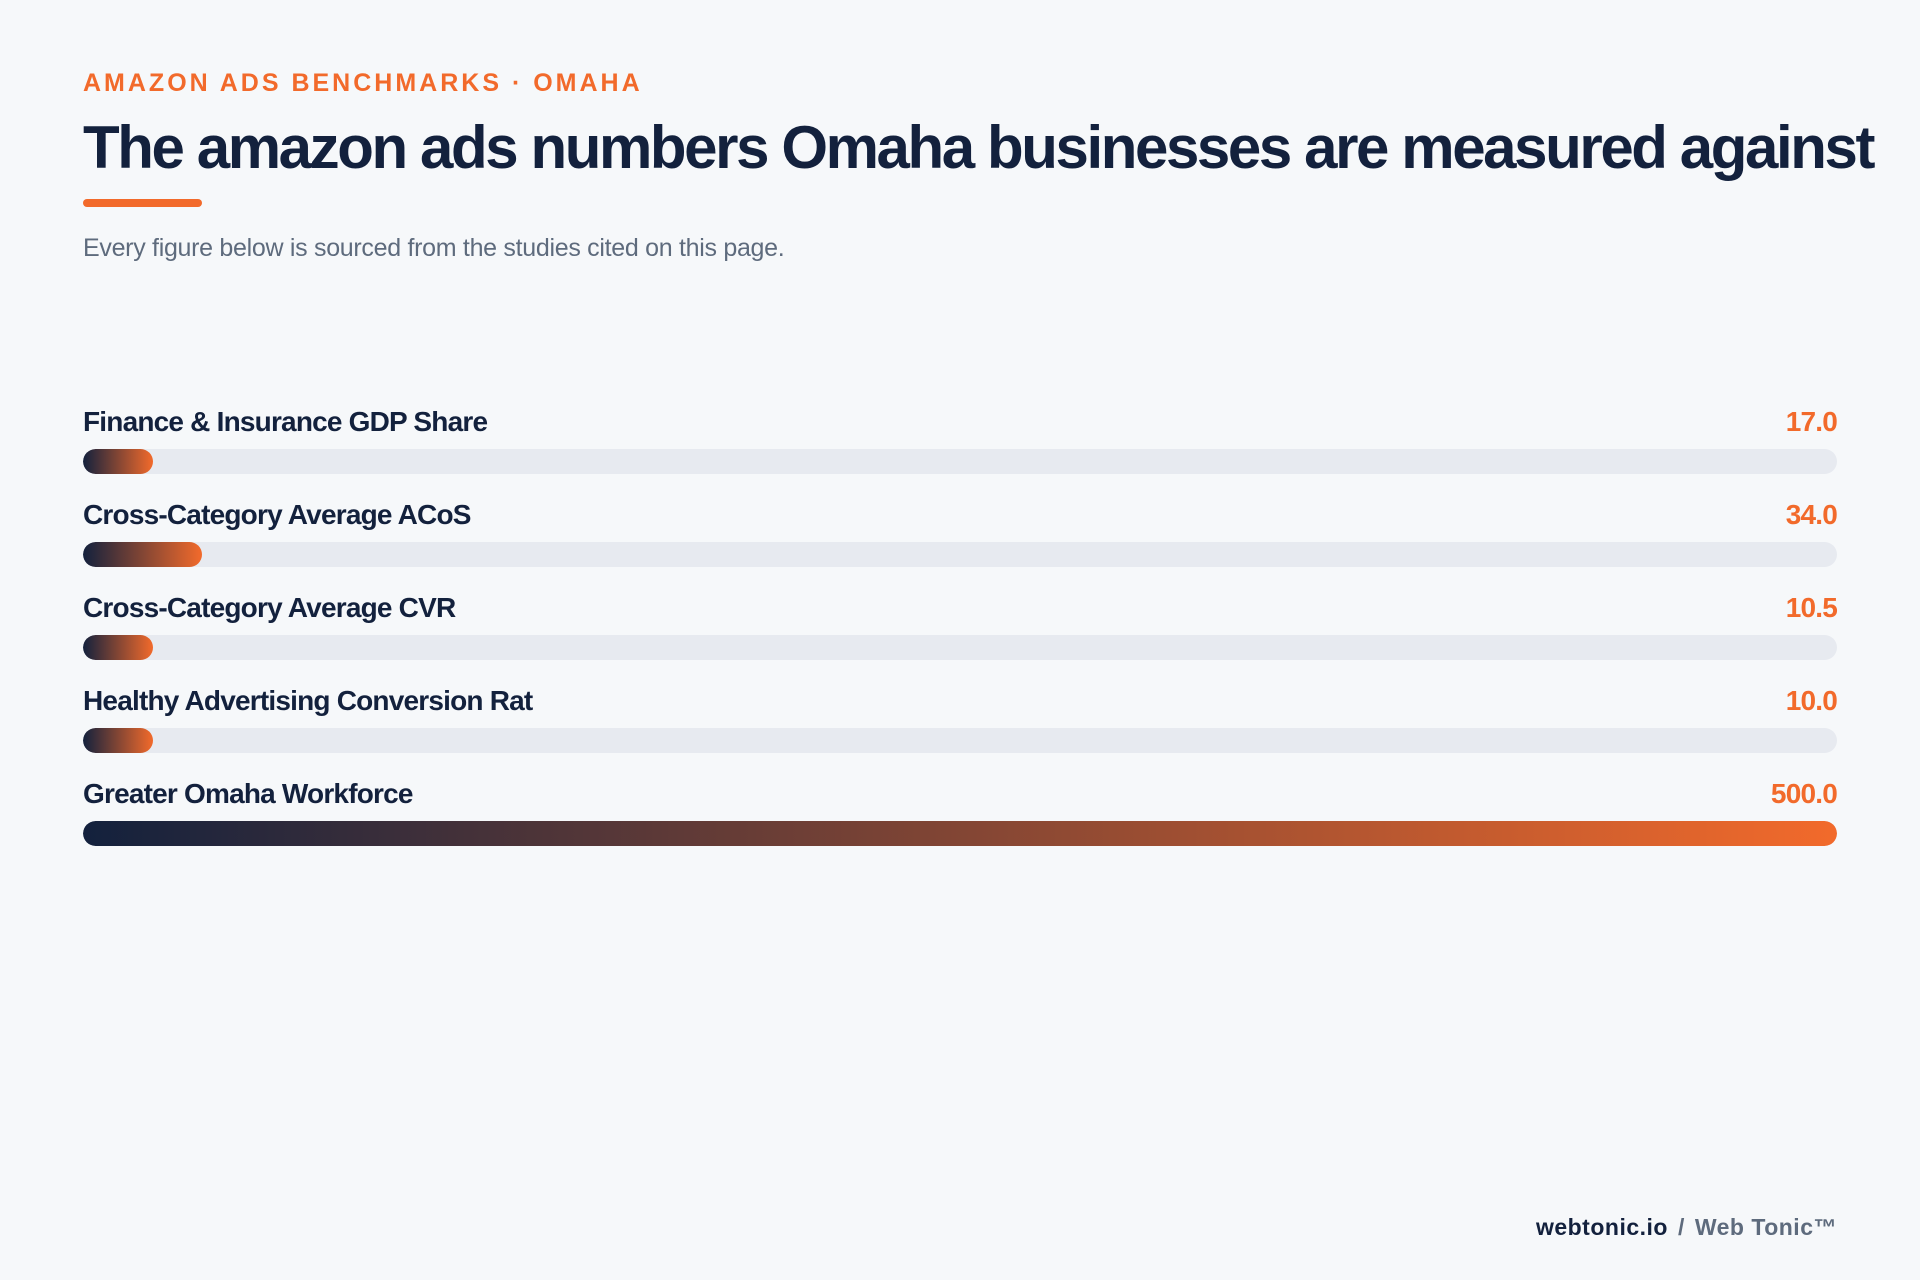 Image resolution: width=1920 pixels, height=1280 pixels. I want to click on eyebrow-label: AMAZON ADS BENCHMARKS · OMAHA, so click(363, 83).